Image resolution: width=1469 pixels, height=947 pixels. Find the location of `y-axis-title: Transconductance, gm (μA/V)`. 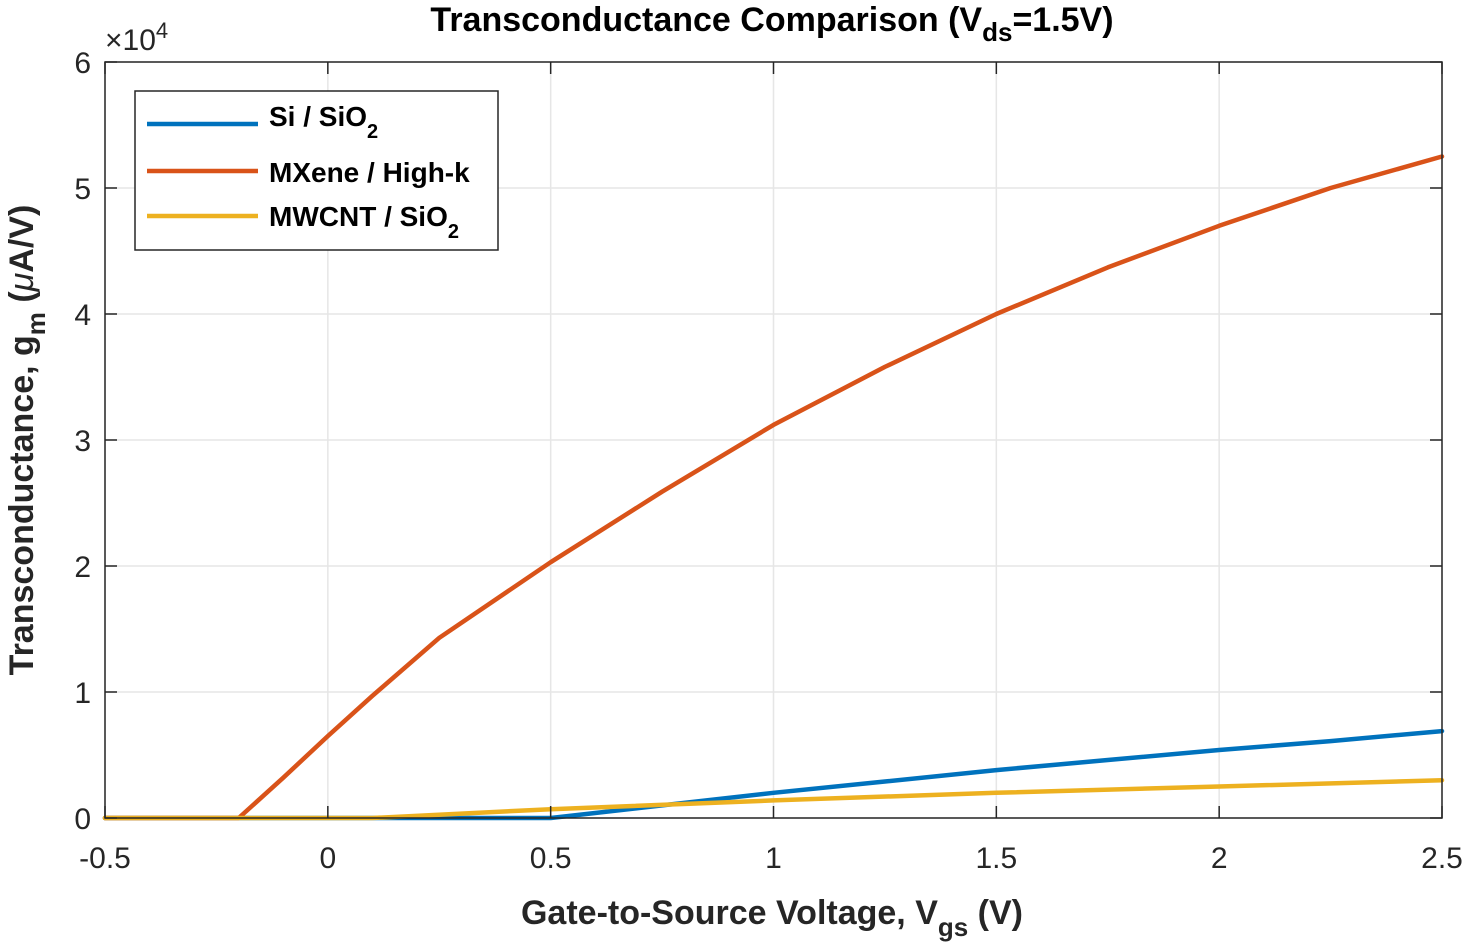

y-axis-title: Transconductance, gm (μA/V) is located at coordinates (27, 440).